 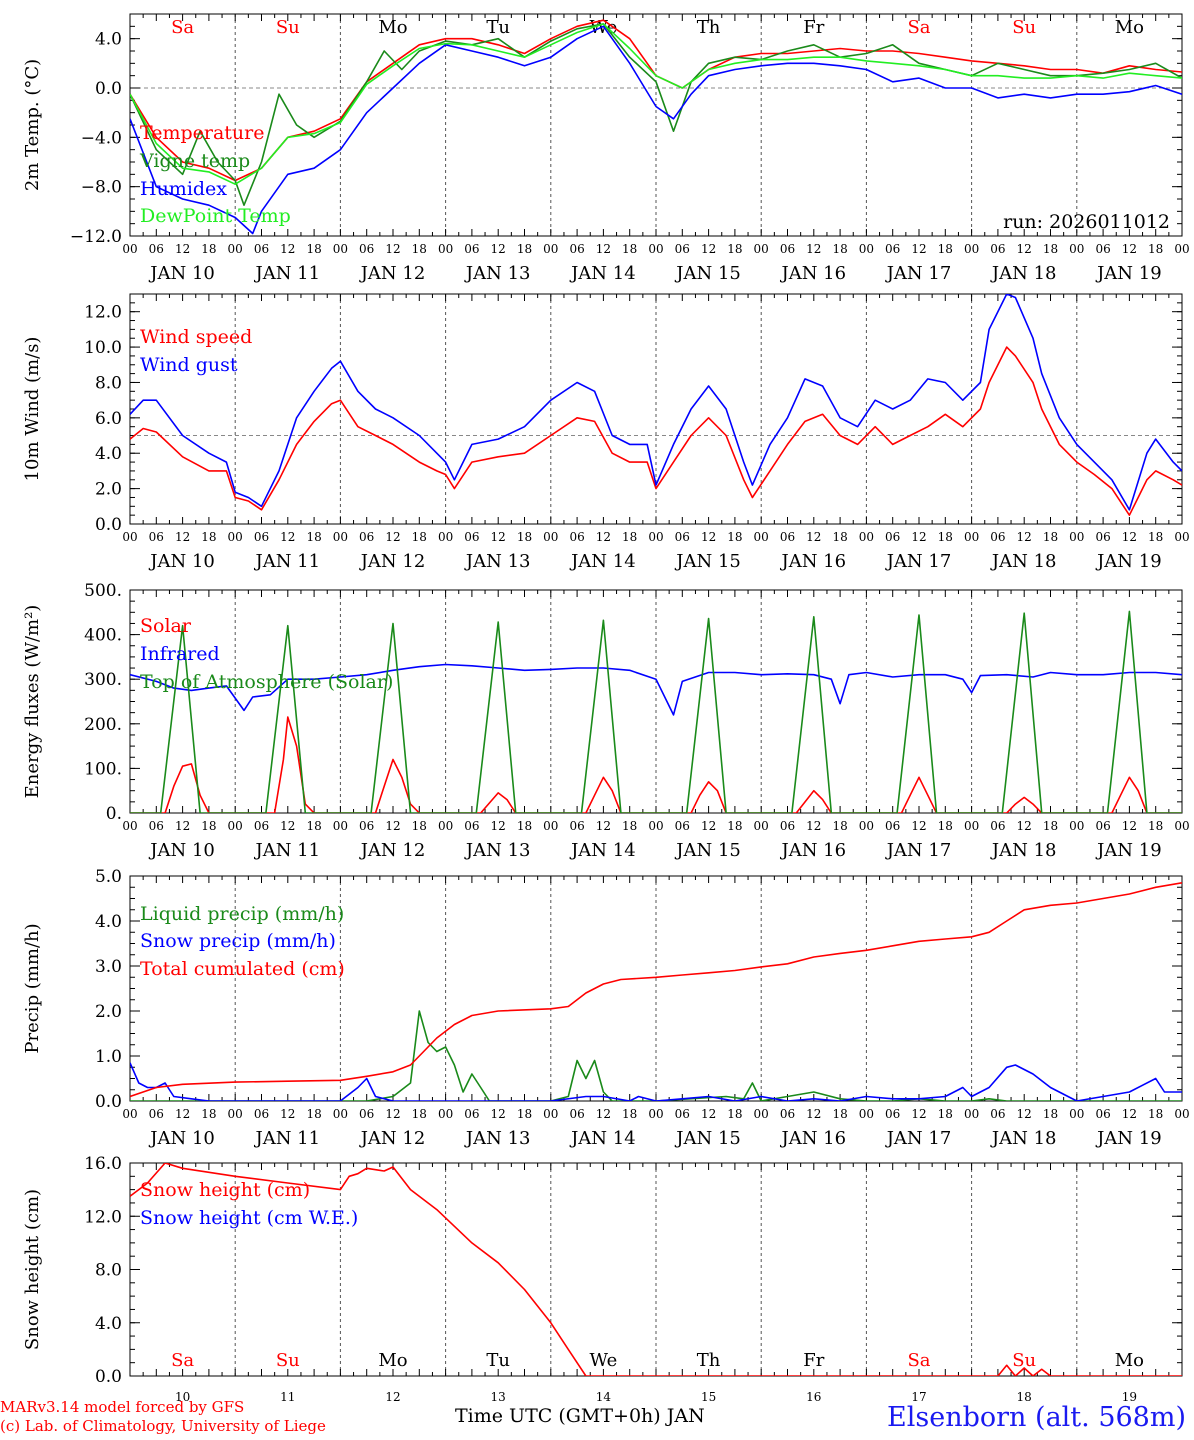 I want to click on y-tick-label: 500., so click(x=103, y=591).